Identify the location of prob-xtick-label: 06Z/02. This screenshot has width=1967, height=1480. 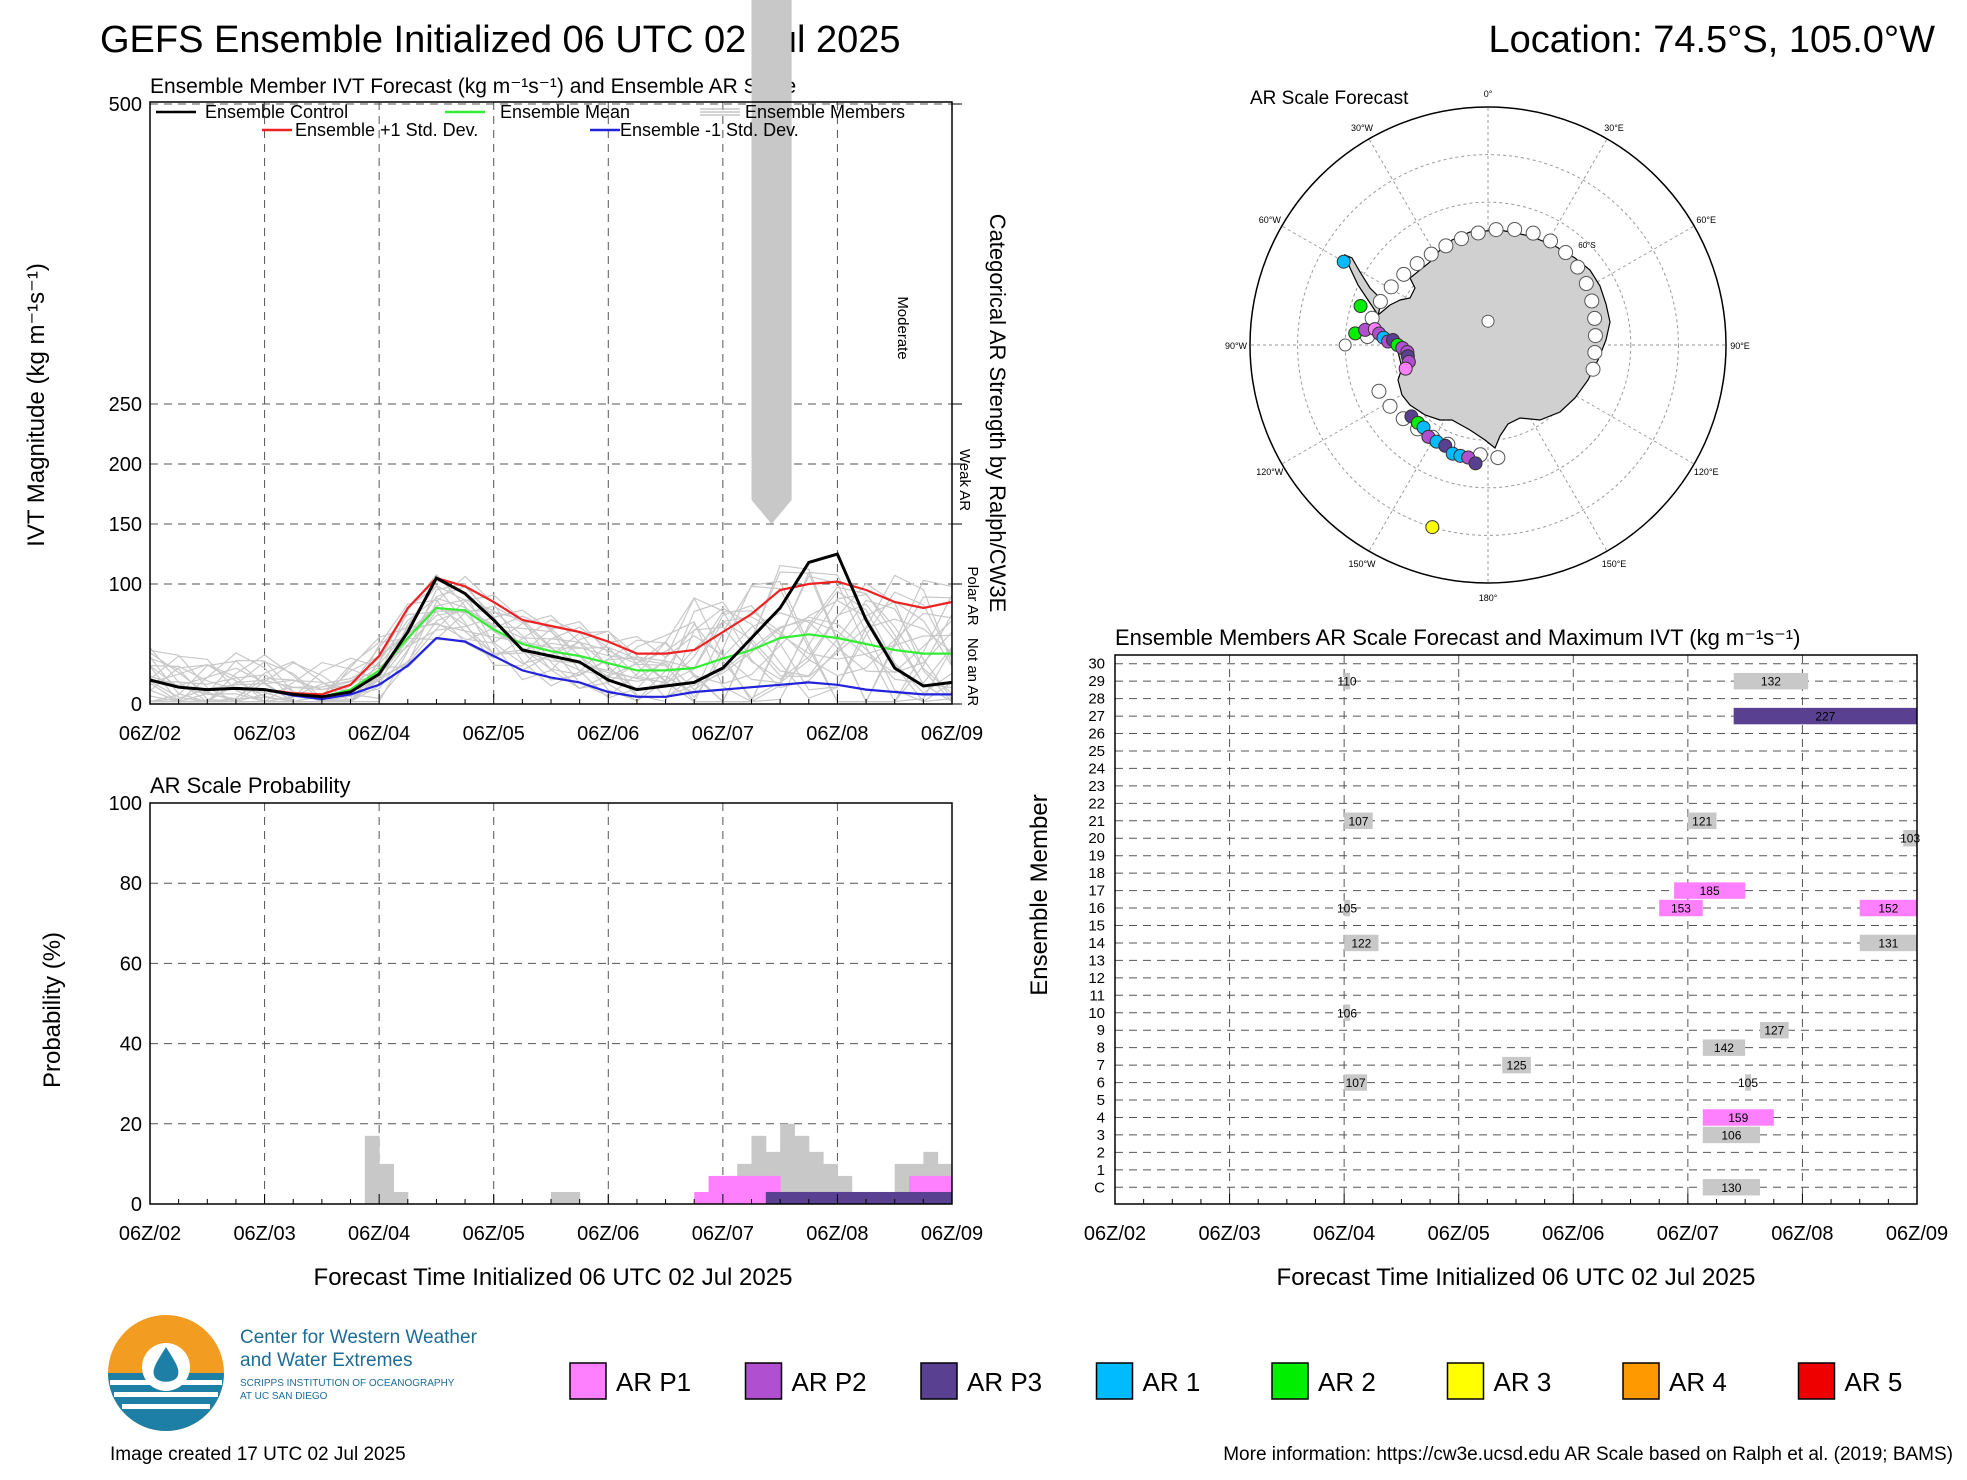
(150, 1234).